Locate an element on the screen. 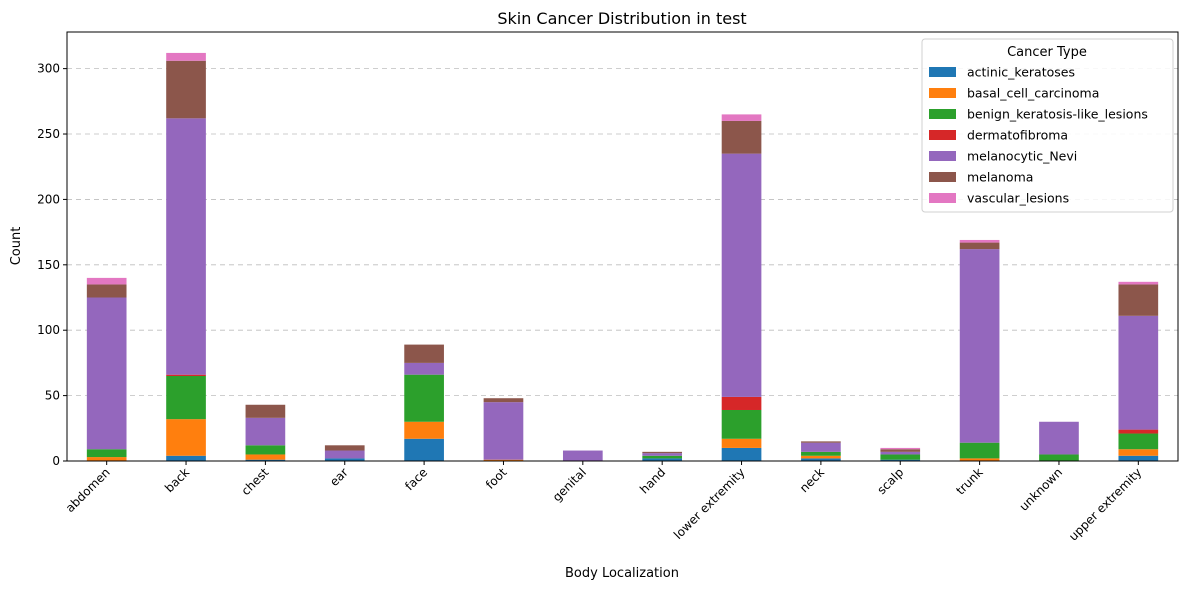 The height and width of the screenshot is (590, 1189). y-tick-label: 0 is located at coordinates (56, 461).